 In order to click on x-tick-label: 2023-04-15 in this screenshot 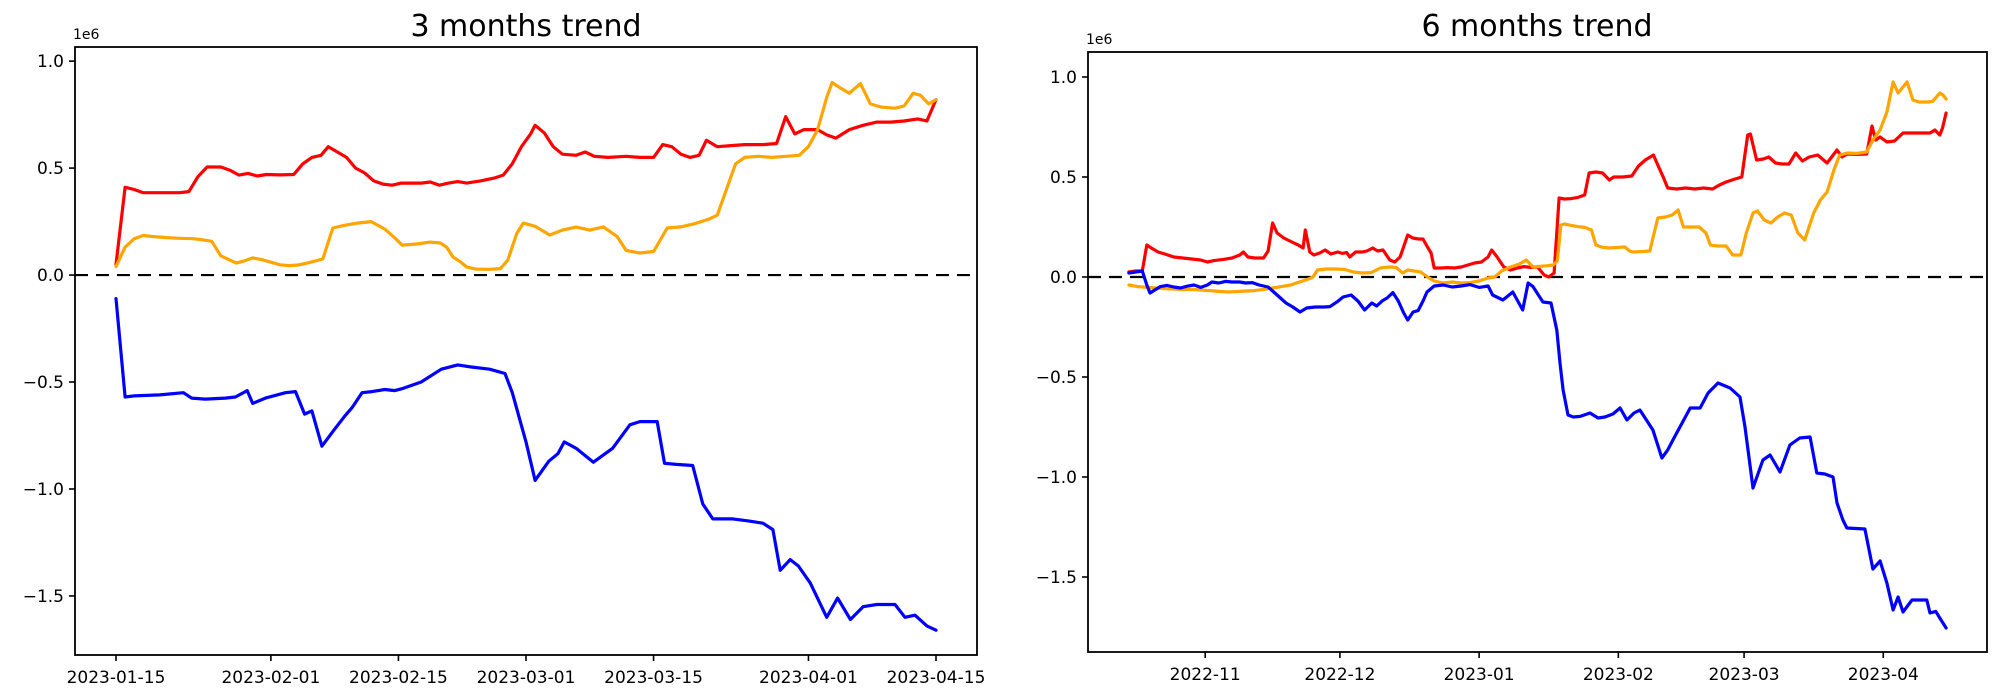, I will do `click(936, 678)`.